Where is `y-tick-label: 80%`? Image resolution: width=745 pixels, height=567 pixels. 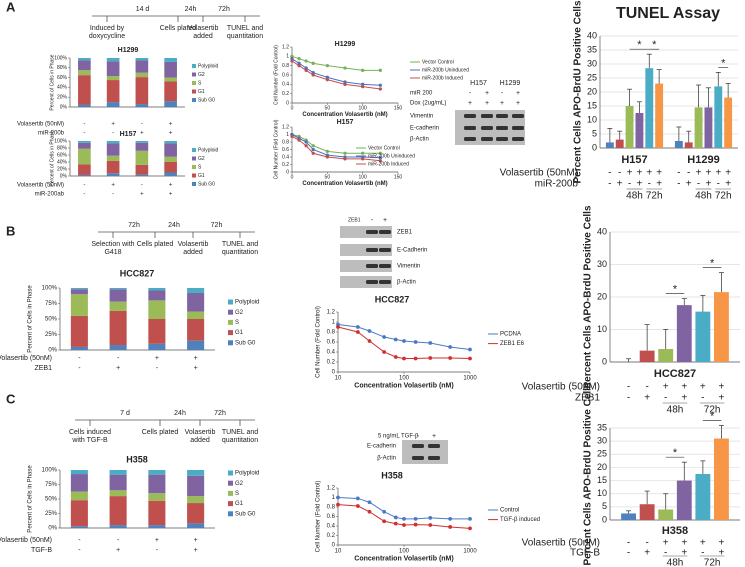 y-tick-label: 80% is located at coordinates (62, 148).